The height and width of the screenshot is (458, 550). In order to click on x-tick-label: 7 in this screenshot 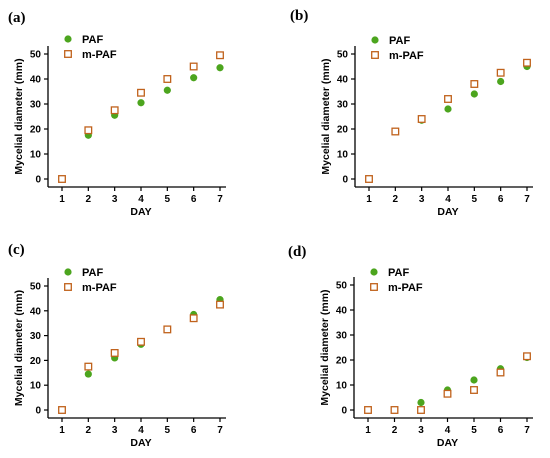, I will do `click(220, 430)`.